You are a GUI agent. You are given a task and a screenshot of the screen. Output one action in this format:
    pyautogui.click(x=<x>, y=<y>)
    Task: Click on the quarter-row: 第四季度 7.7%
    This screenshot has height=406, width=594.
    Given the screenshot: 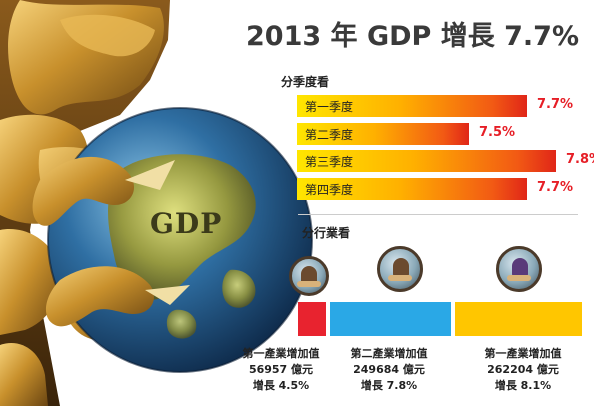 What is the action you would take?
    pyautogui.click(x=442, y=189)
    